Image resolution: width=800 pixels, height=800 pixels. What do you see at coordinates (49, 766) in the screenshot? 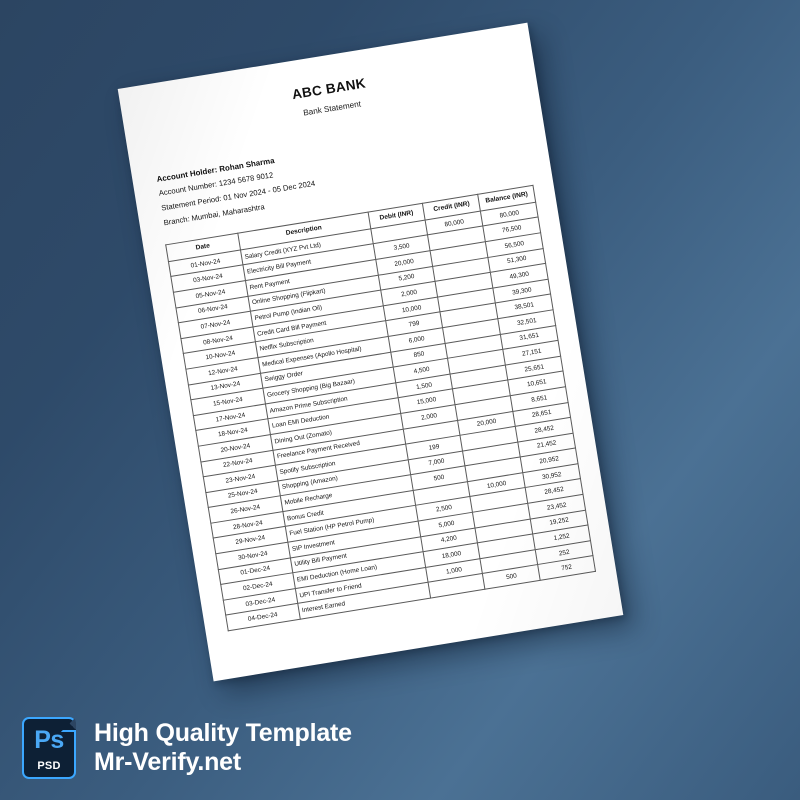
I see `psd-label: PSD` at bounding box center [49, 766].